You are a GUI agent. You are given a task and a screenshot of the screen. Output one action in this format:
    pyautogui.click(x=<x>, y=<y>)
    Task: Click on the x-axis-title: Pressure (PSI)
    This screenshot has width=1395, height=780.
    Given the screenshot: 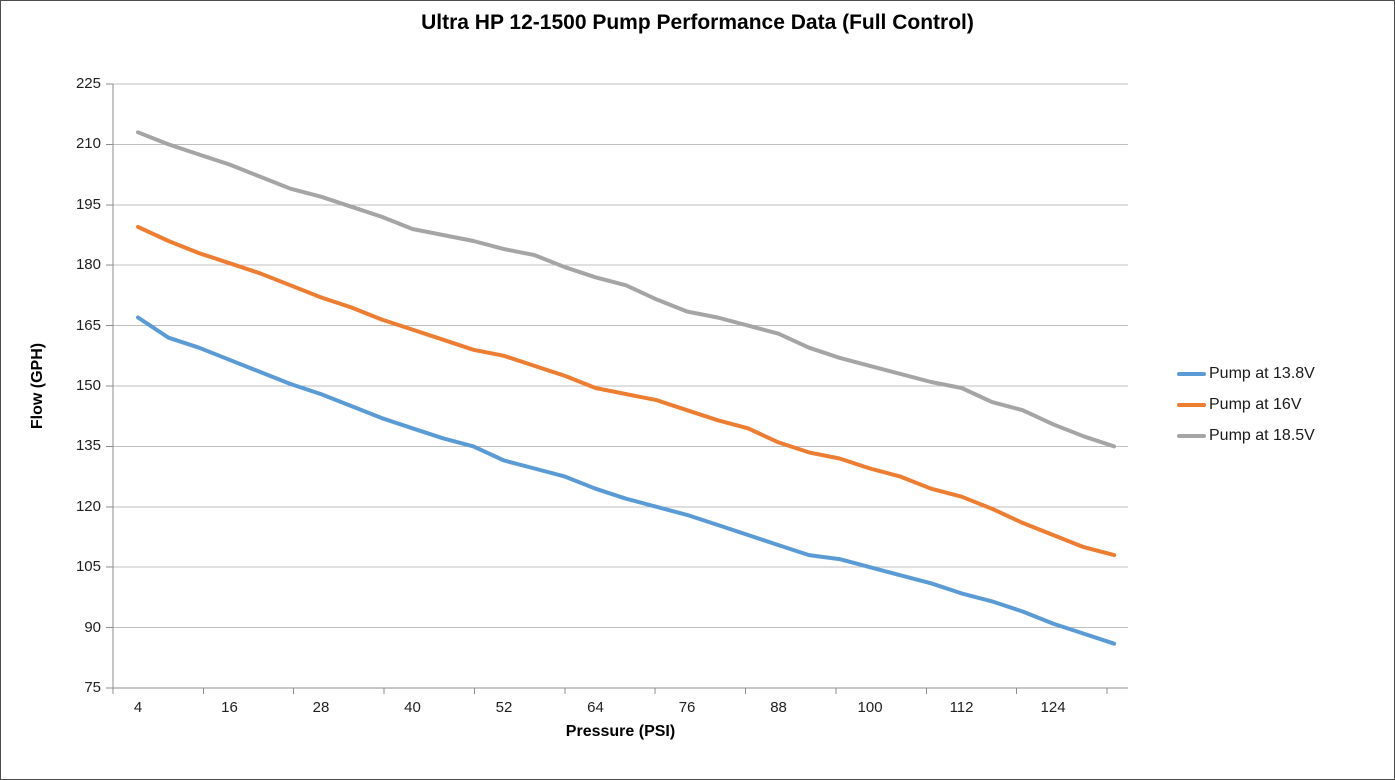 What is the action you would take?
    pyautogui.click(x=620, y=731)
    